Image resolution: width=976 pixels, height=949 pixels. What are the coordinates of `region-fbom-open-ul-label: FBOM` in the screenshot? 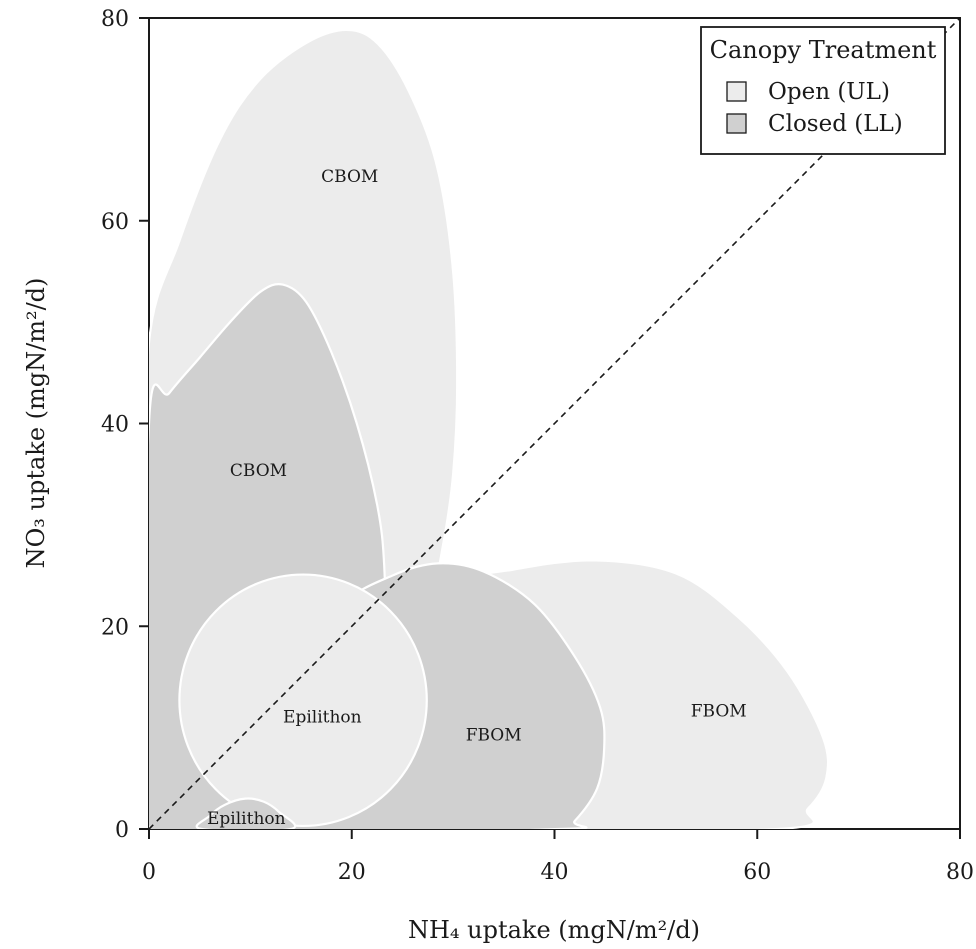 It's located at (719, 711).